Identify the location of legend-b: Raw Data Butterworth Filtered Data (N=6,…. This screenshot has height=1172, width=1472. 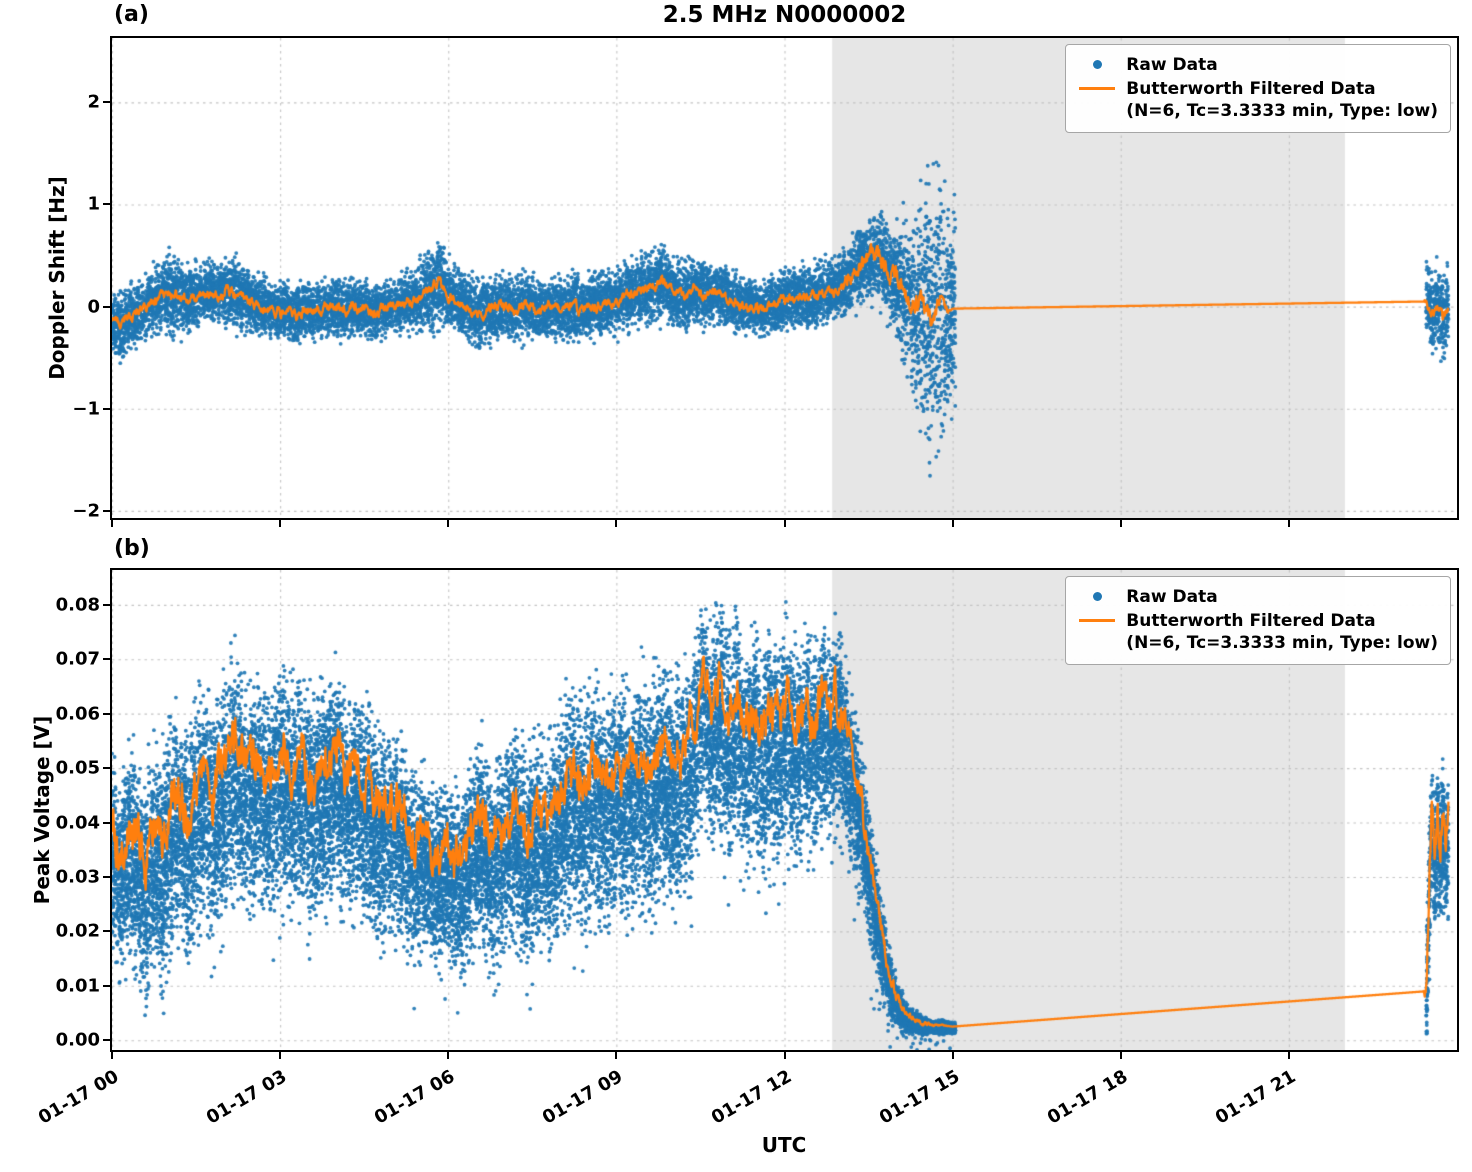
(1258, 621).